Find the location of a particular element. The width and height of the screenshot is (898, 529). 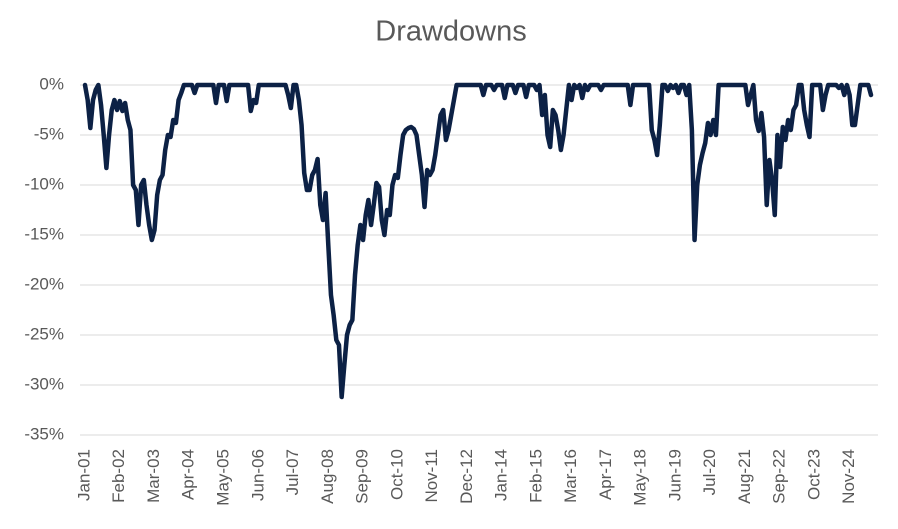

x-tick-label: Mar-16 is located at coordinates (570, 476).